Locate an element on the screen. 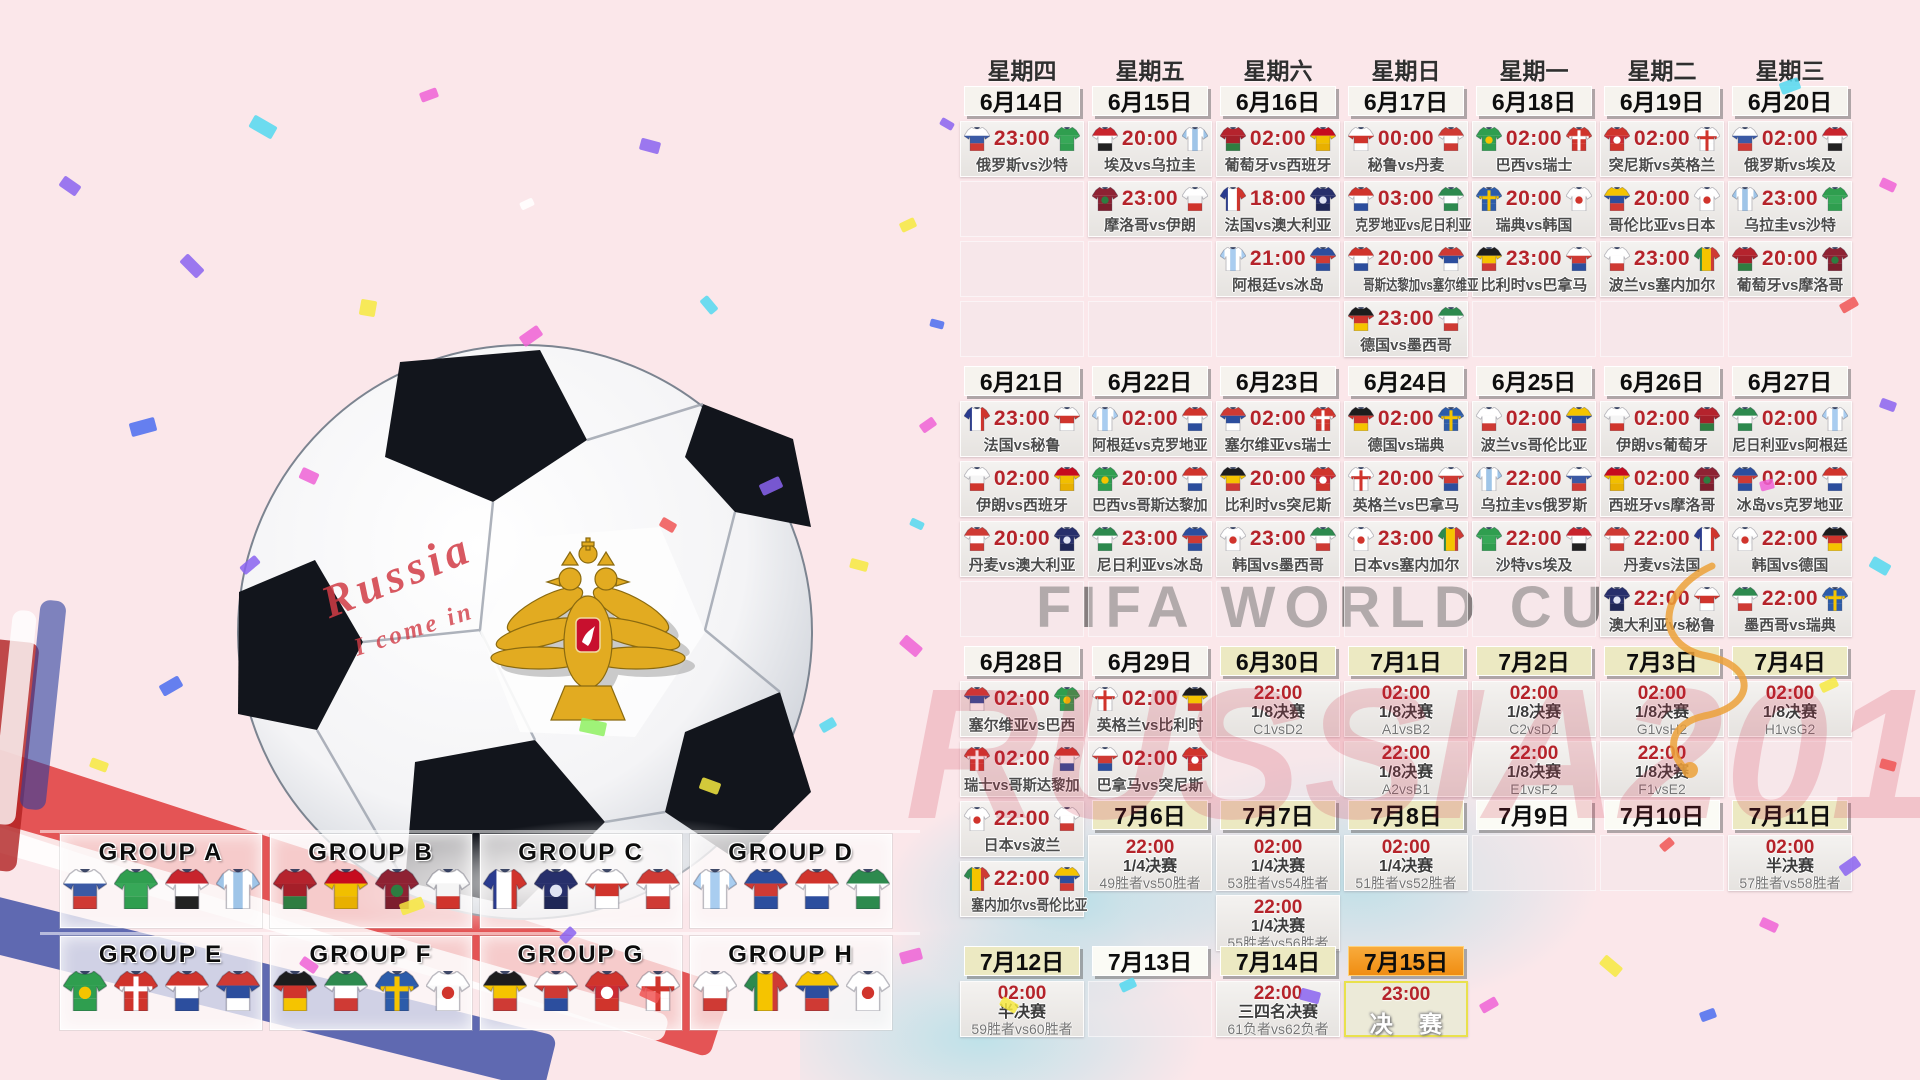 The height and width of the screenshot is (1080, 1920). match-cell: 22:00 日本vs波兰 is located at coordinates (1022, 829).